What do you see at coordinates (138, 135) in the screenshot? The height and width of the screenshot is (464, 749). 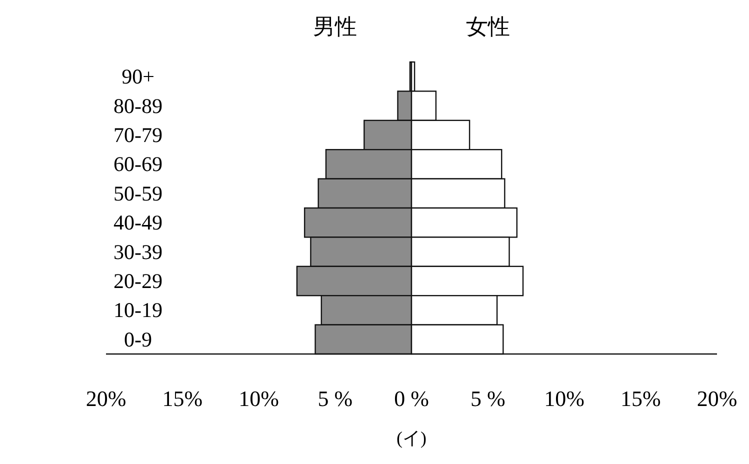 I see `y-tick-label: 70-79` at bounding box center [138, 135].